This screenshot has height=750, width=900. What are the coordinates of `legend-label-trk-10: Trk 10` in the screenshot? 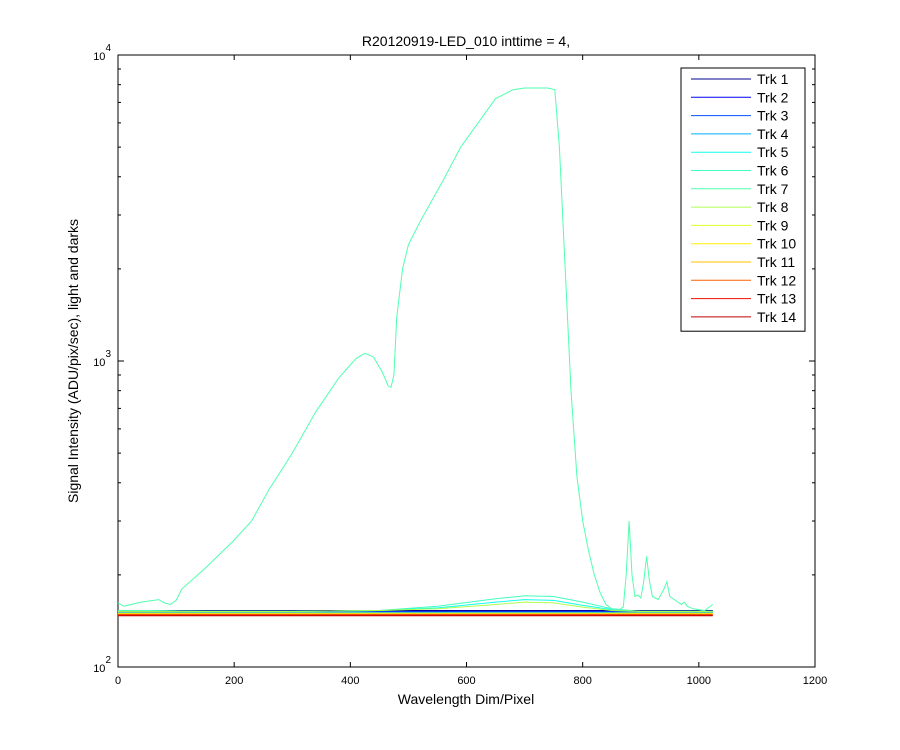 It's located at (776, 244).